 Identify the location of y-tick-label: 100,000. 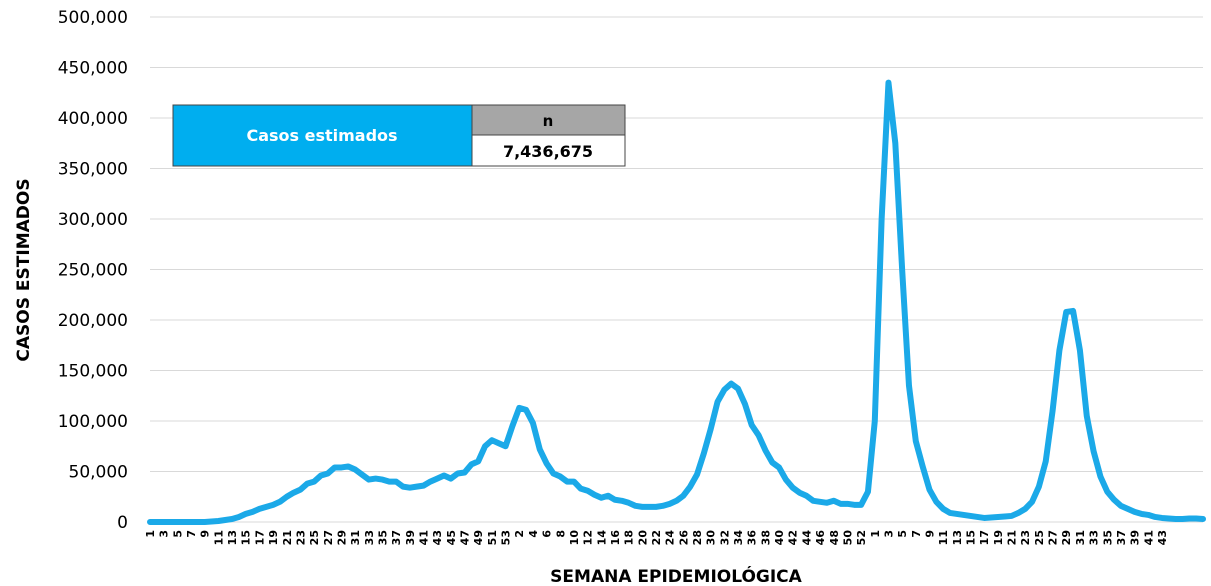
(93, 422).